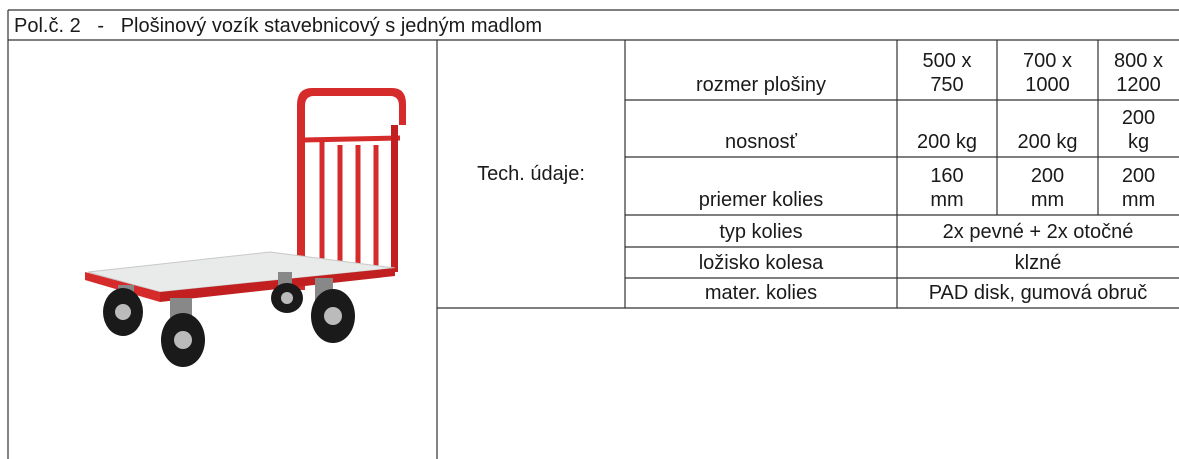 The image size is (1179, 459). Describe the element at coordinates (1038, 263) in the screenshot. I see `cell-value: klzné` at that location.